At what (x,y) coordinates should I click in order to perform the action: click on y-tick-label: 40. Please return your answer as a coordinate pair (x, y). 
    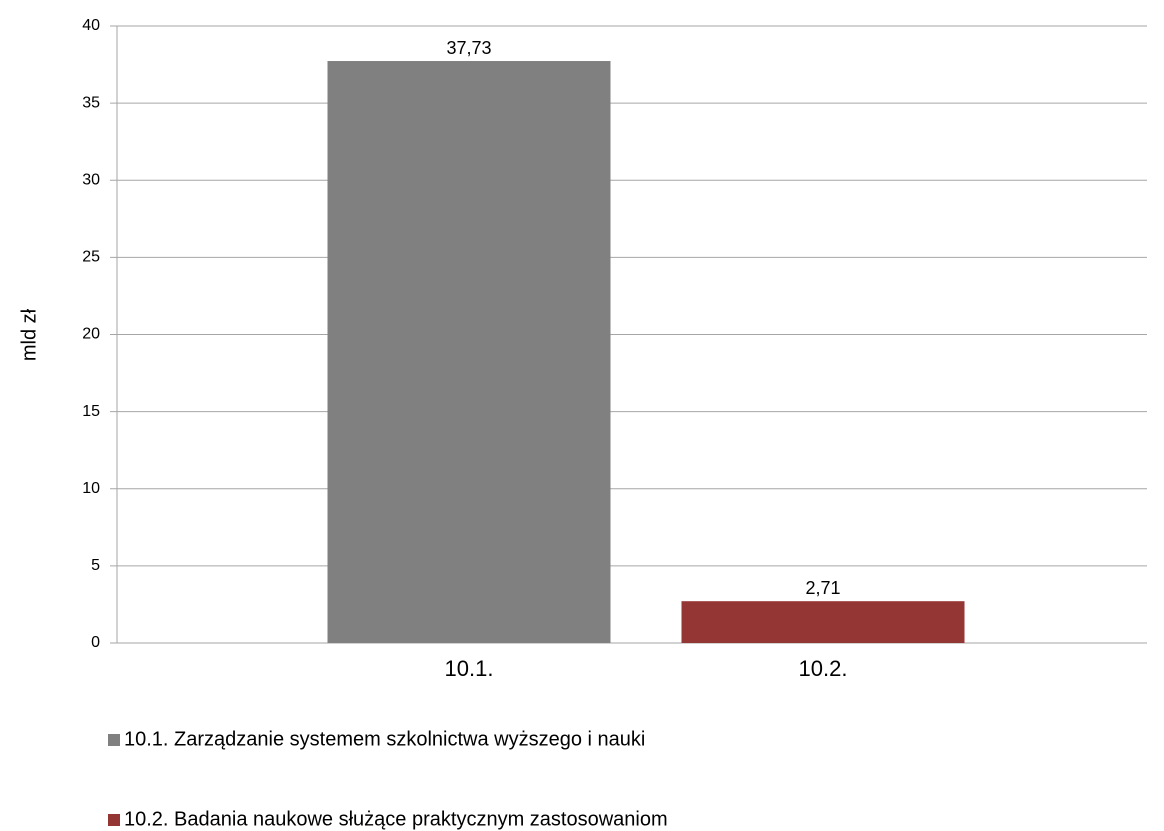
    Looking at the image, I should click on (91, 25).